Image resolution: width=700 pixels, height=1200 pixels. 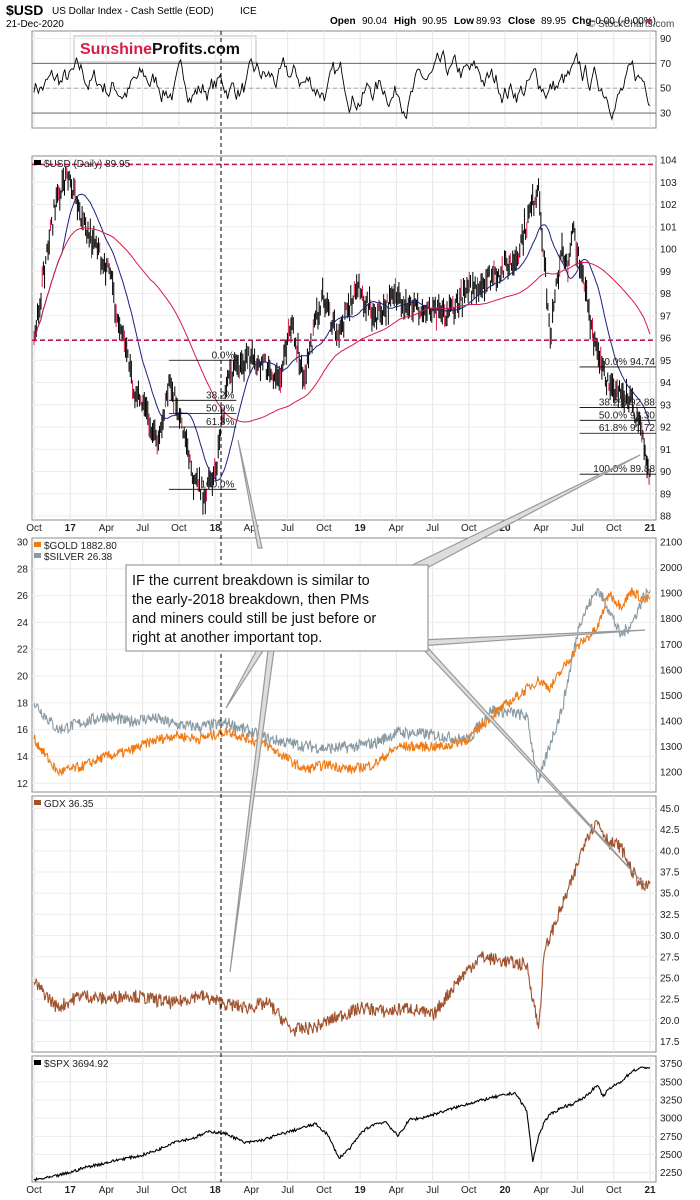 I want to click on y-tick-label: 90, so click(x=666, y=472).